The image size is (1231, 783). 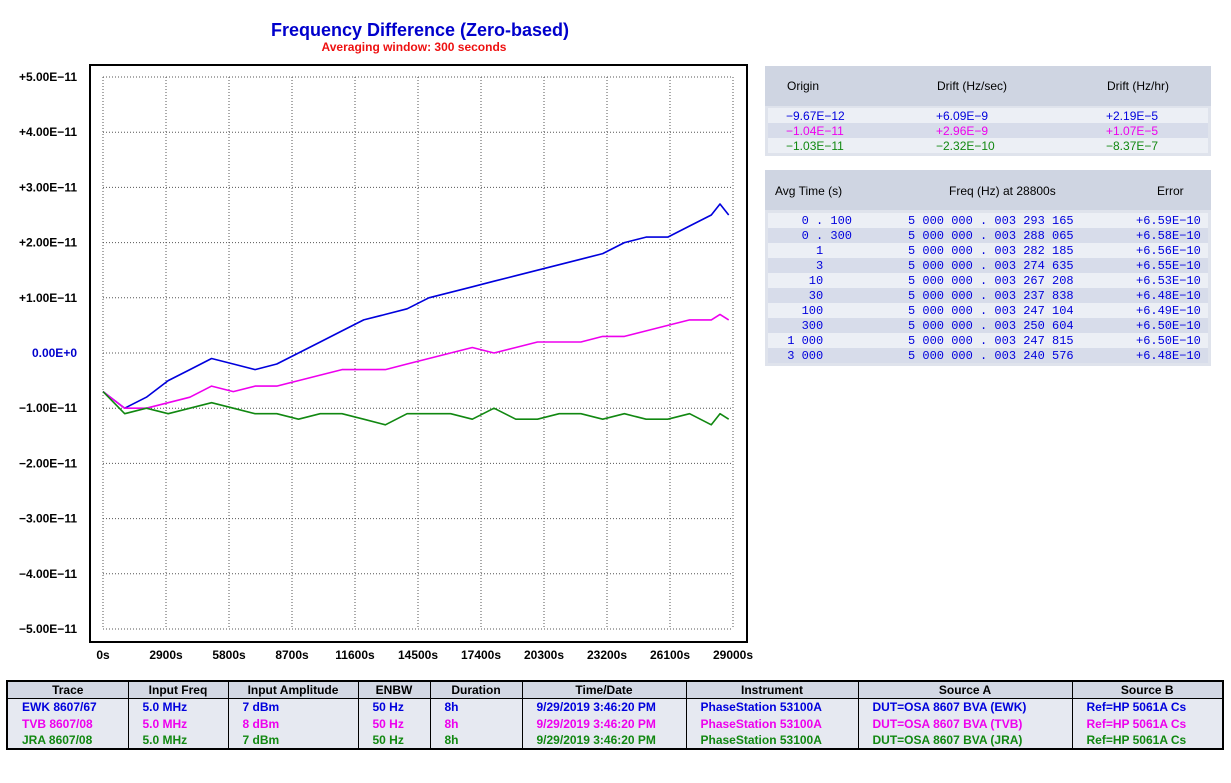 What do you see at coordinates (48, 77) in the screenshot?
I see `y-tick-label: +5.00E−11` at bounding box center [48, 77].